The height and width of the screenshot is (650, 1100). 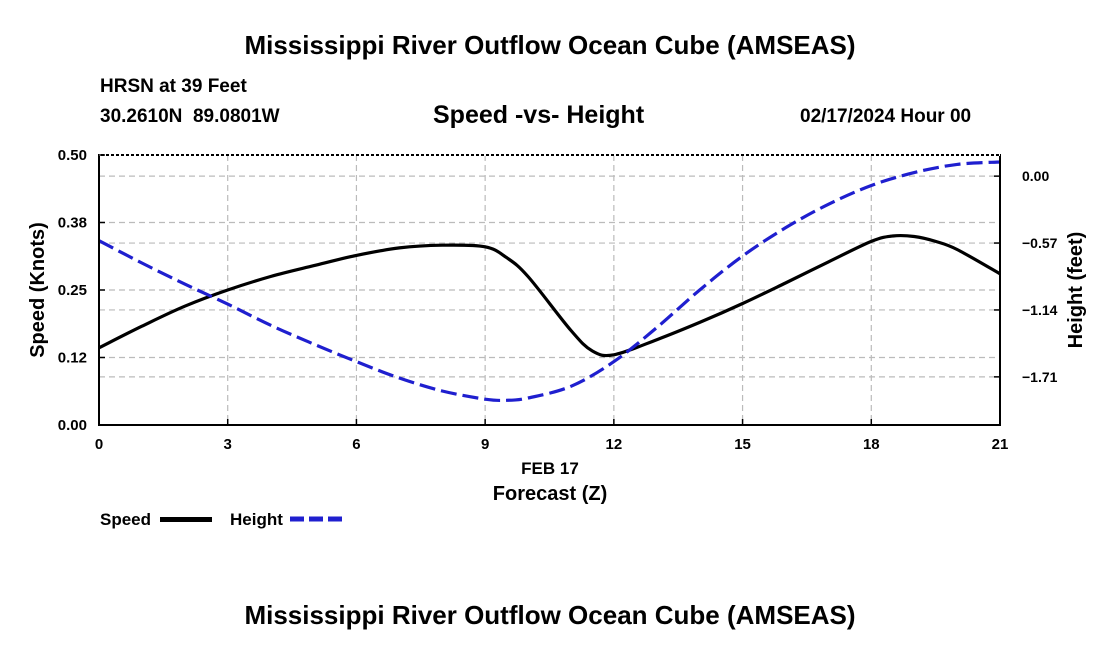 What do you see at coordinates (256, 519) in the screenshot?
I see `legend-height-label: Height` at bounding box center [256, 519].